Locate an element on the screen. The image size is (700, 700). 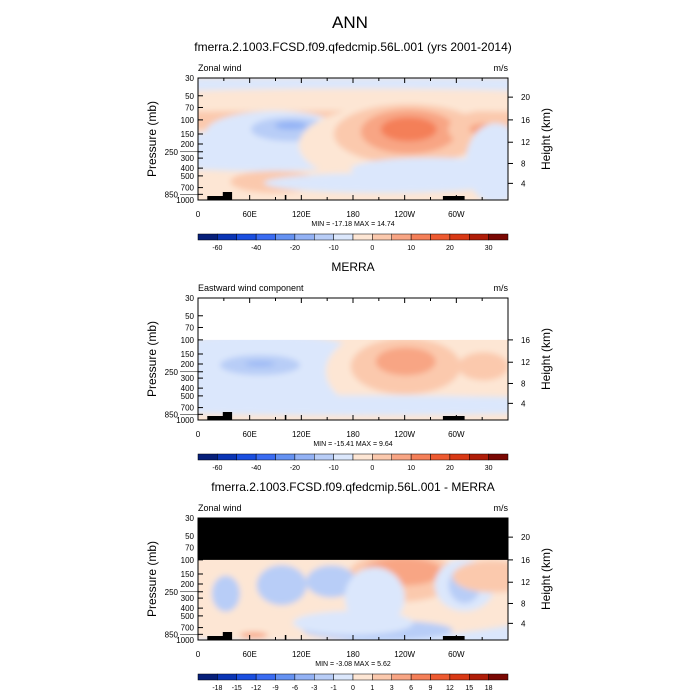
colorbar-label: 20 is located at coordinates (450, 468).